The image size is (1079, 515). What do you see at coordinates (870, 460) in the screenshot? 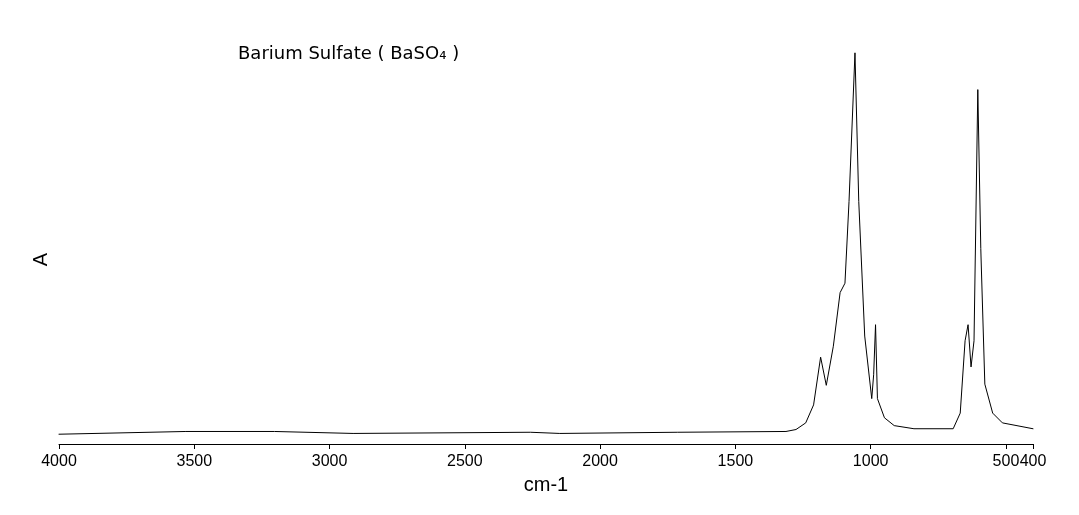
I see `x-tick-label: 1000` at bounding box center [870, 460].